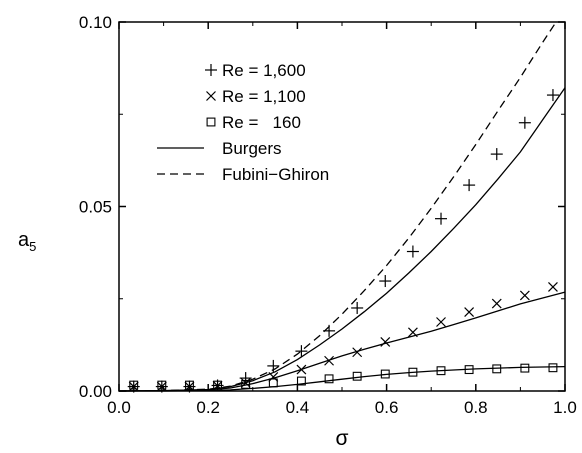 This screenshot has width=582, height=453. What do you see at coordinates (252, 148) in the screenshot?
I see `legend-label: Burgers` at bounding box center [252, 148].